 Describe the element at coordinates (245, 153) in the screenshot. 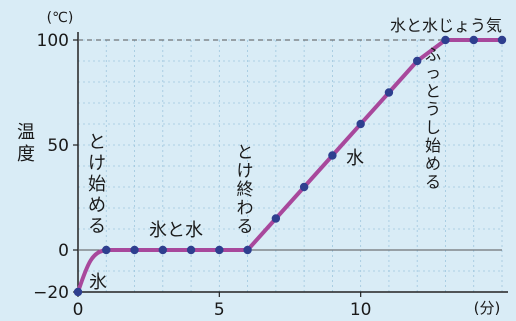

I see `annotation-finish-melting-char: と` at that location.